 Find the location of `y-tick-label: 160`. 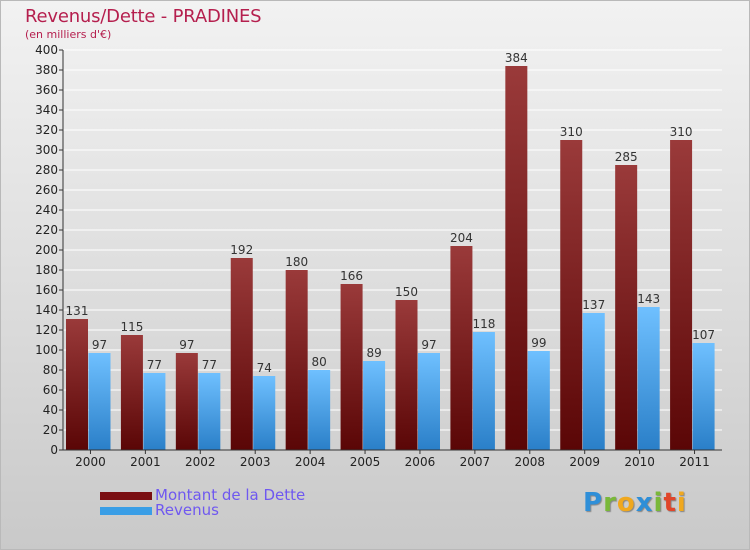

y-tick-label: 160 is located at coordinates (46, 290).